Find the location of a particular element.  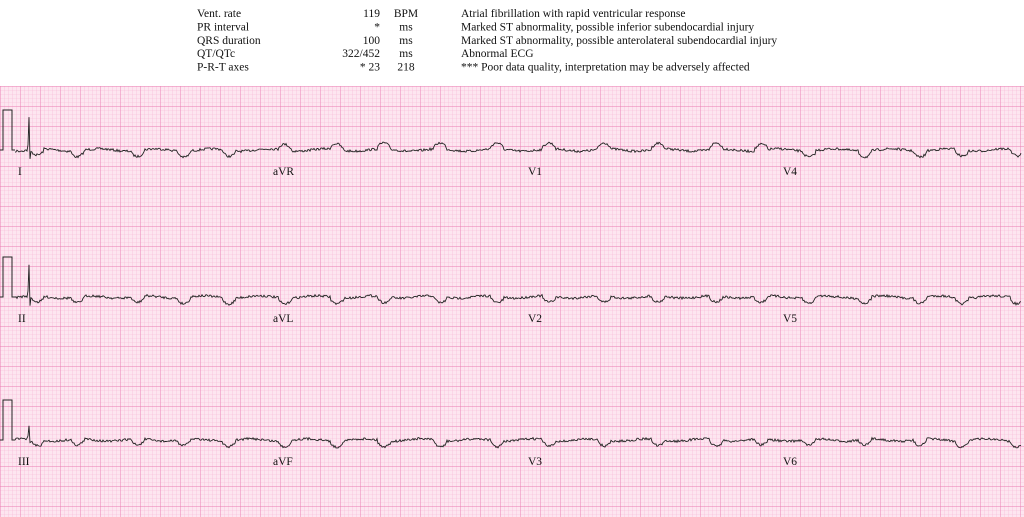

measure-value: 119 is located at coordinates (371, 14).